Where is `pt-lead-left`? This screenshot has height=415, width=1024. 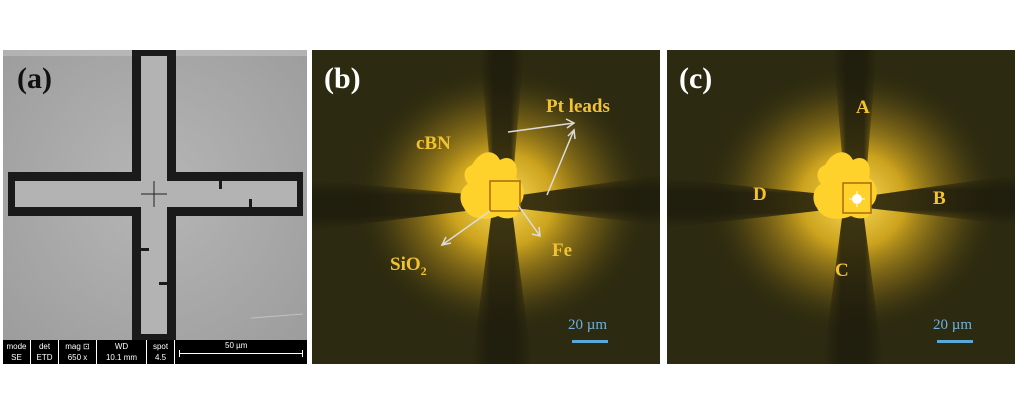 pt-lead-left is located at coordinates (401, 205).